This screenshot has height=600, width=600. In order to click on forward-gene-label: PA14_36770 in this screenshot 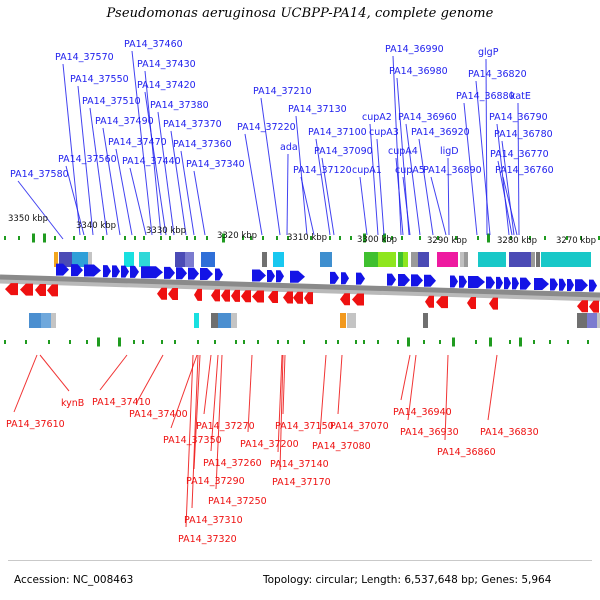, I will do `click(519, 154)`.